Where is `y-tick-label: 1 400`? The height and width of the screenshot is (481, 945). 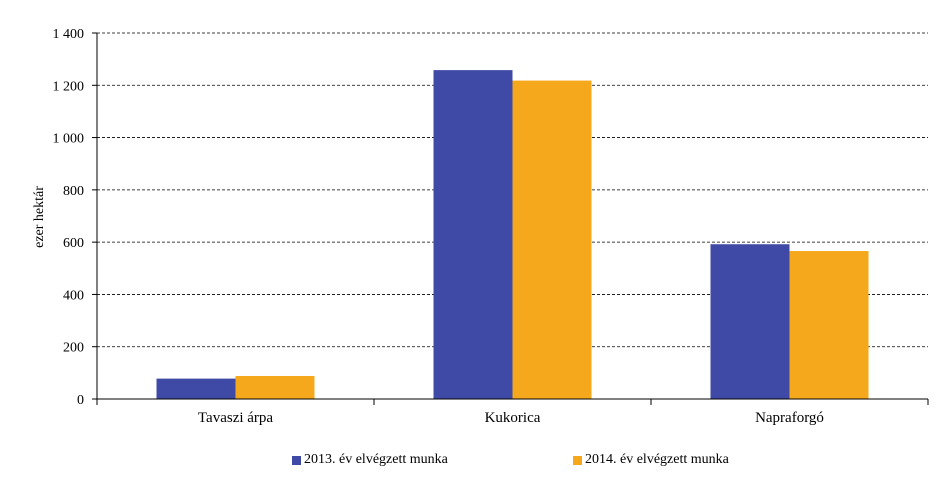 y-tick-label: 1 400 is located at coordinates (69, 34).